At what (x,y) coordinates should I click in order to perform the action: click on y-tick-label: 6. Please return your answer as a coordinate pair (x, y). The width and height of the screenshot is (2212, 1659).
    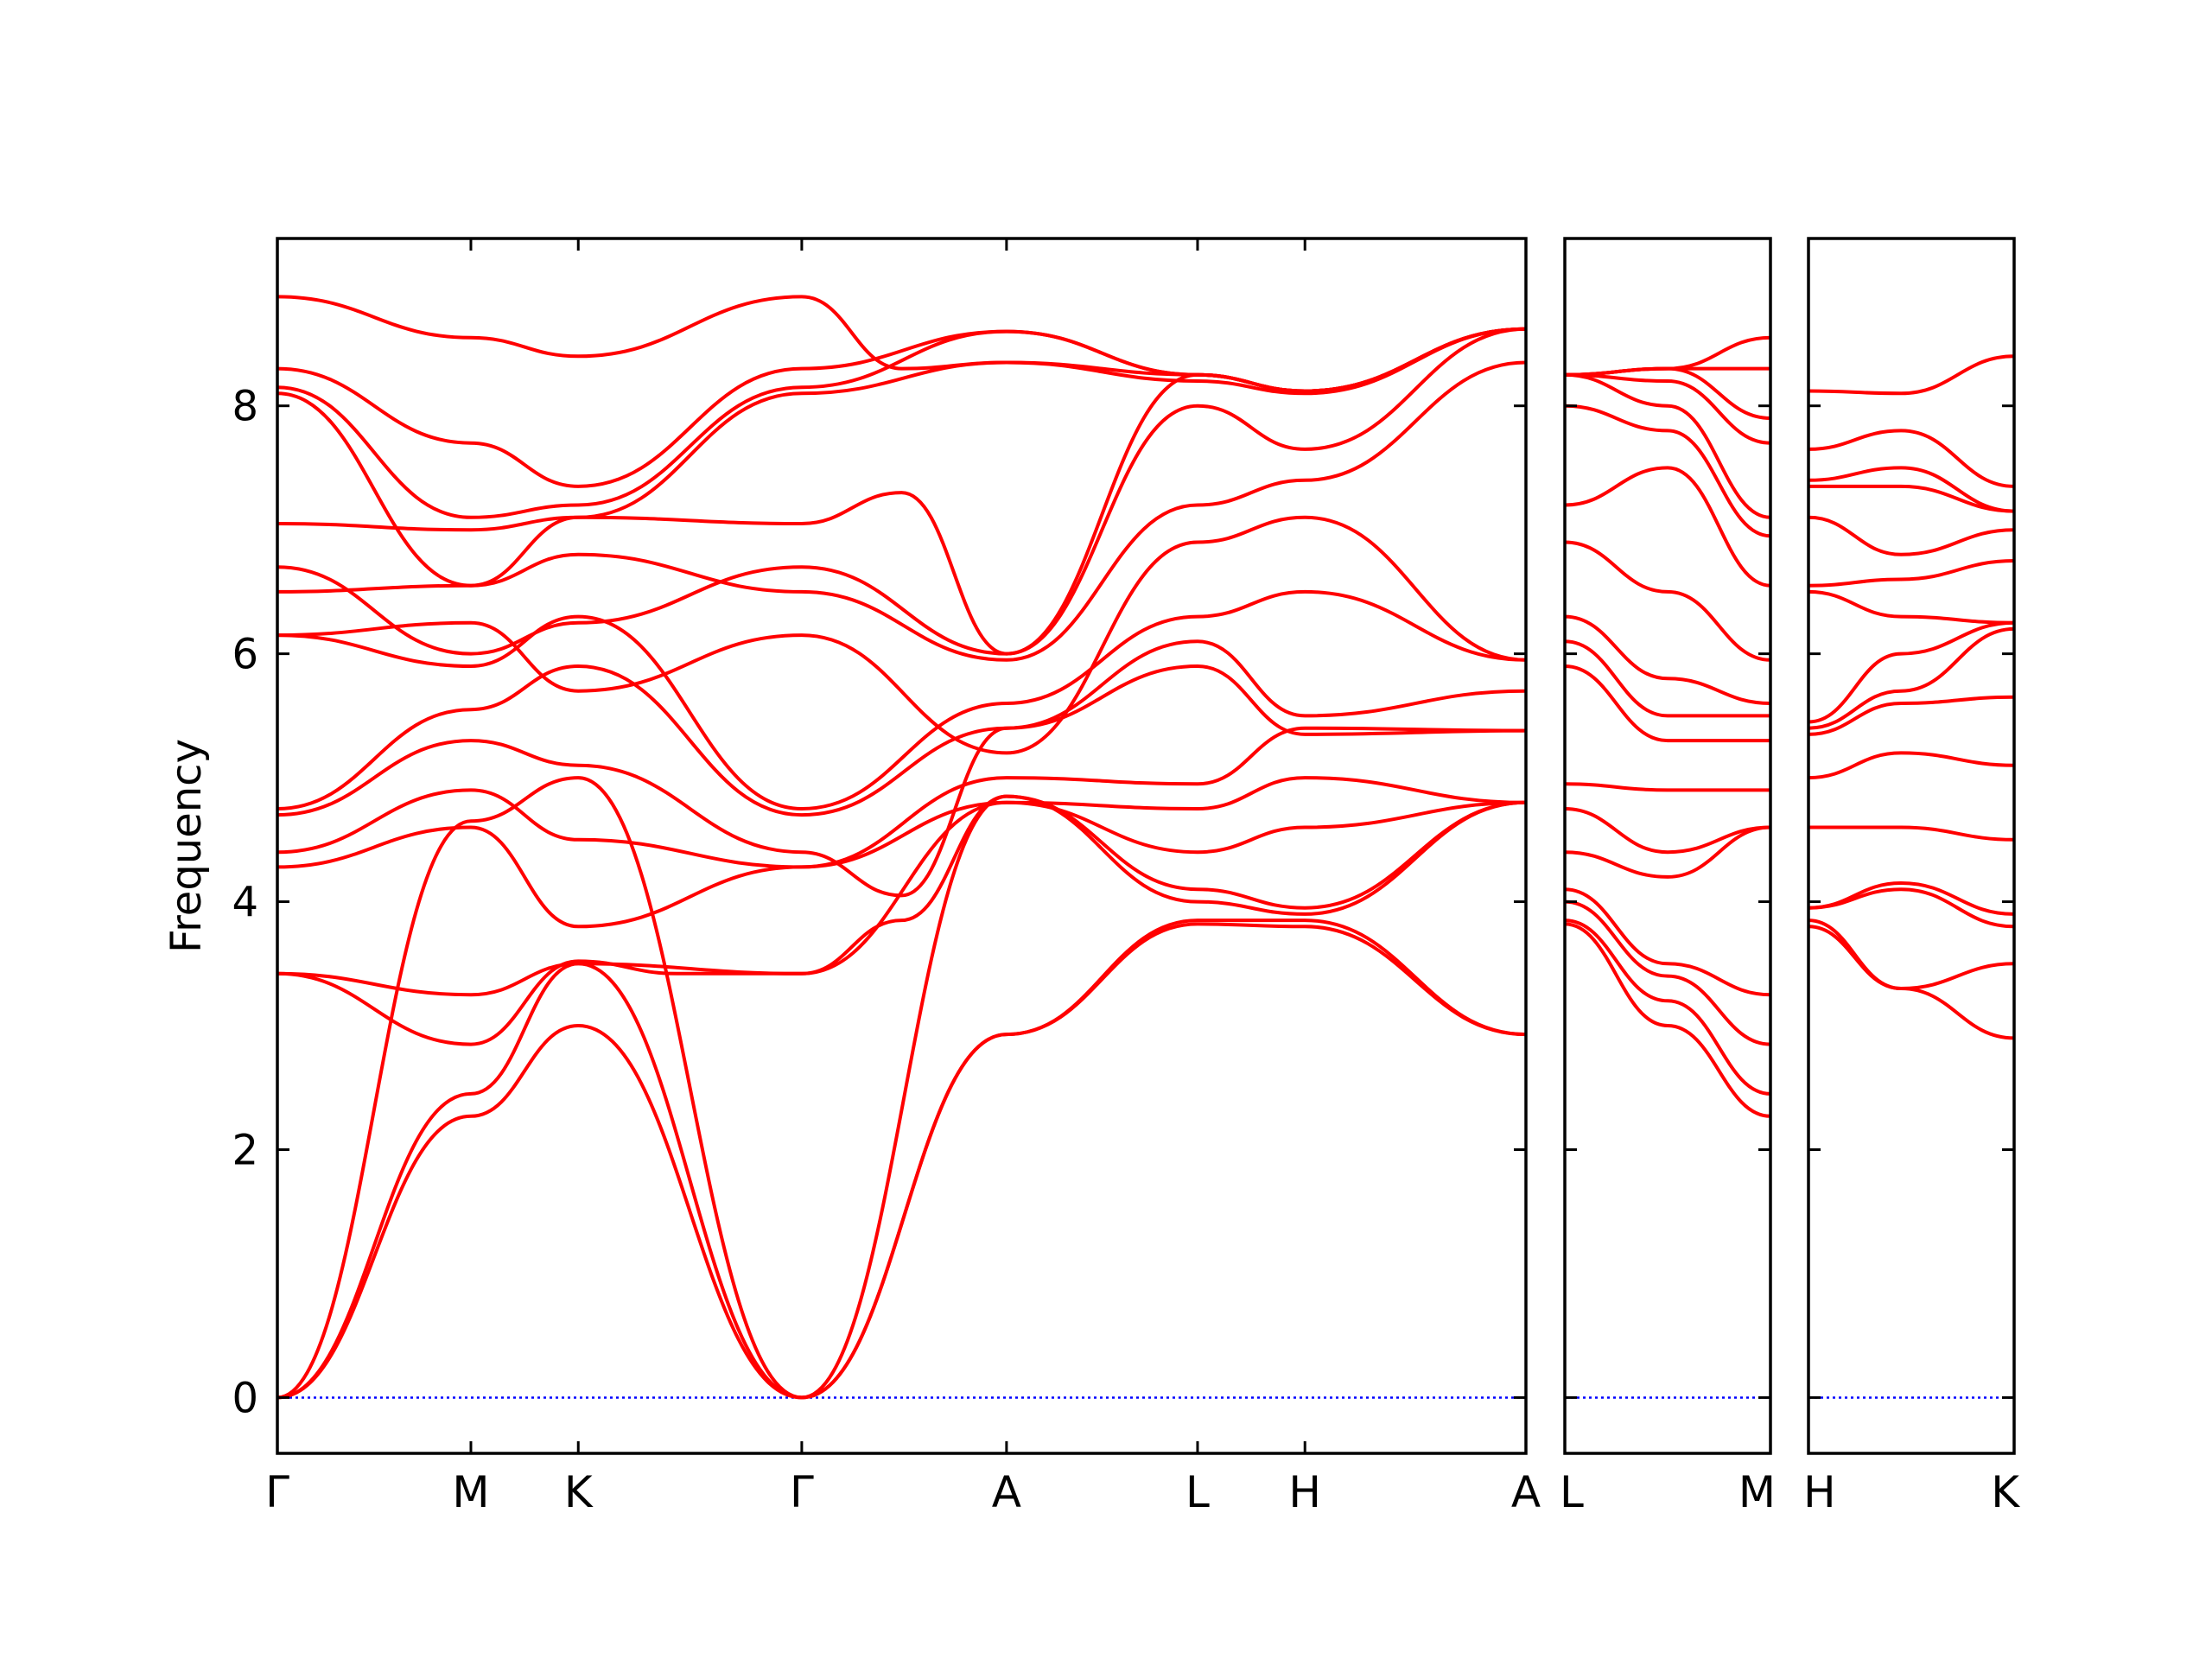
    Looking at the image, I should click on (245, 655).